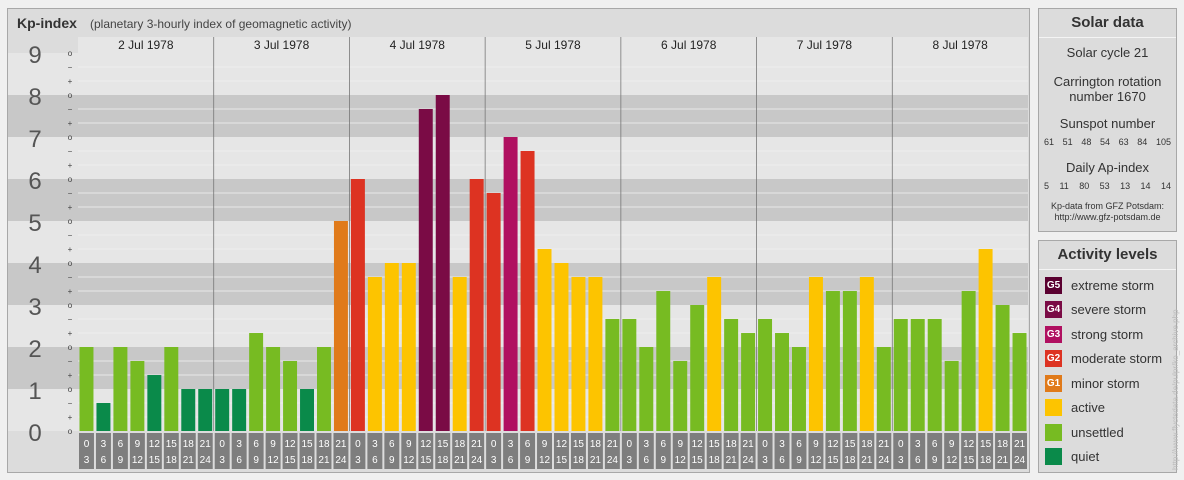 The image size is (1184, 480). Describe the element at coordinates (1123, 142) in the screenshot. I see `sunspot-value: 63` at that location.